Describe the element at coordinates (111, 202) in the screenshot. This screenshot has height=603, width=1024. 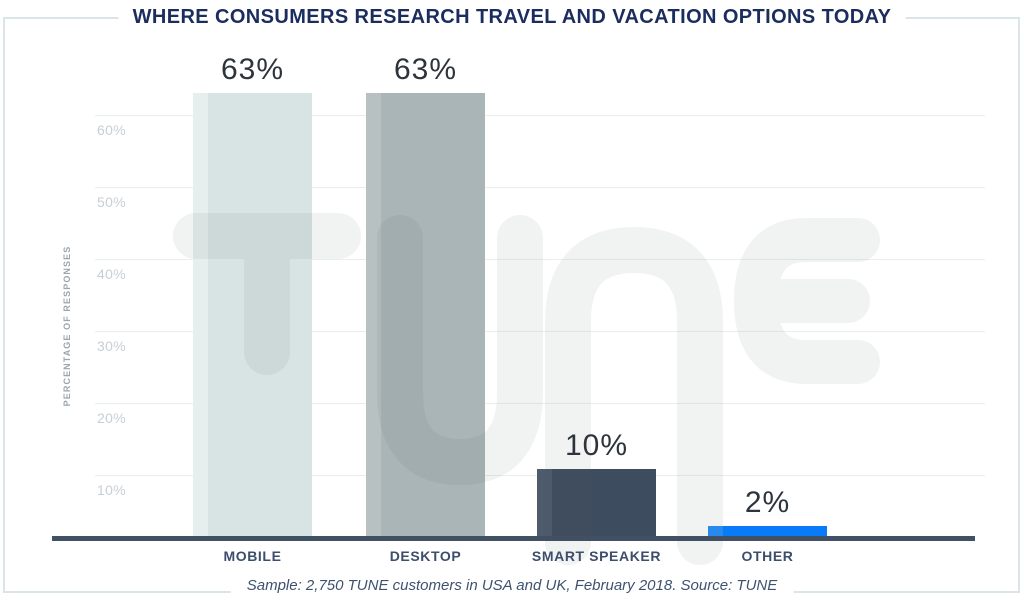
I see `y-tick-label: 50%` at that location.